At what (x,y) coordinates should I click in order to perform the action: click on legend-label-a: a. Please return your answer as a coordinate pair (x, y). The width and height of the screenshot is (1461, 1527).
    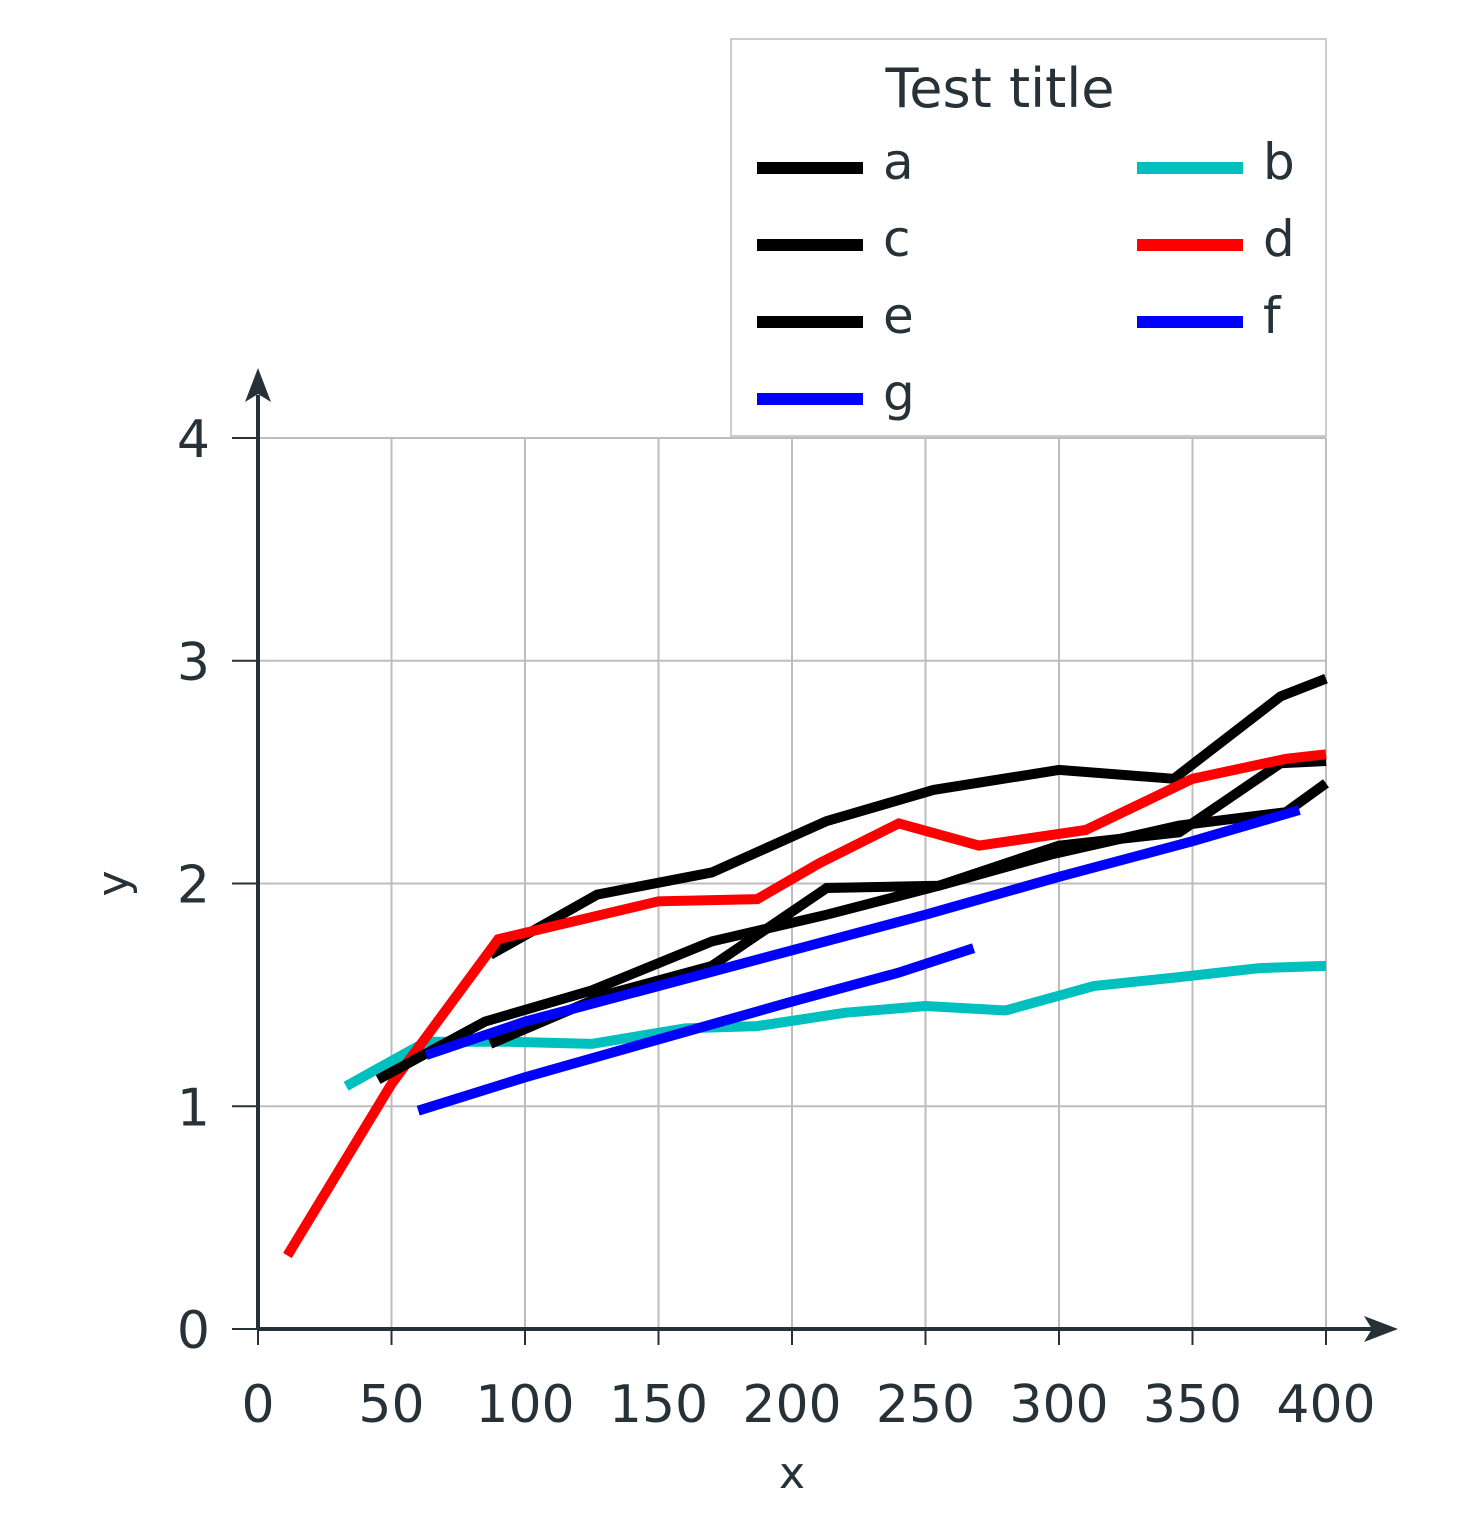
    Looking at the image, I should click on (898, 162).